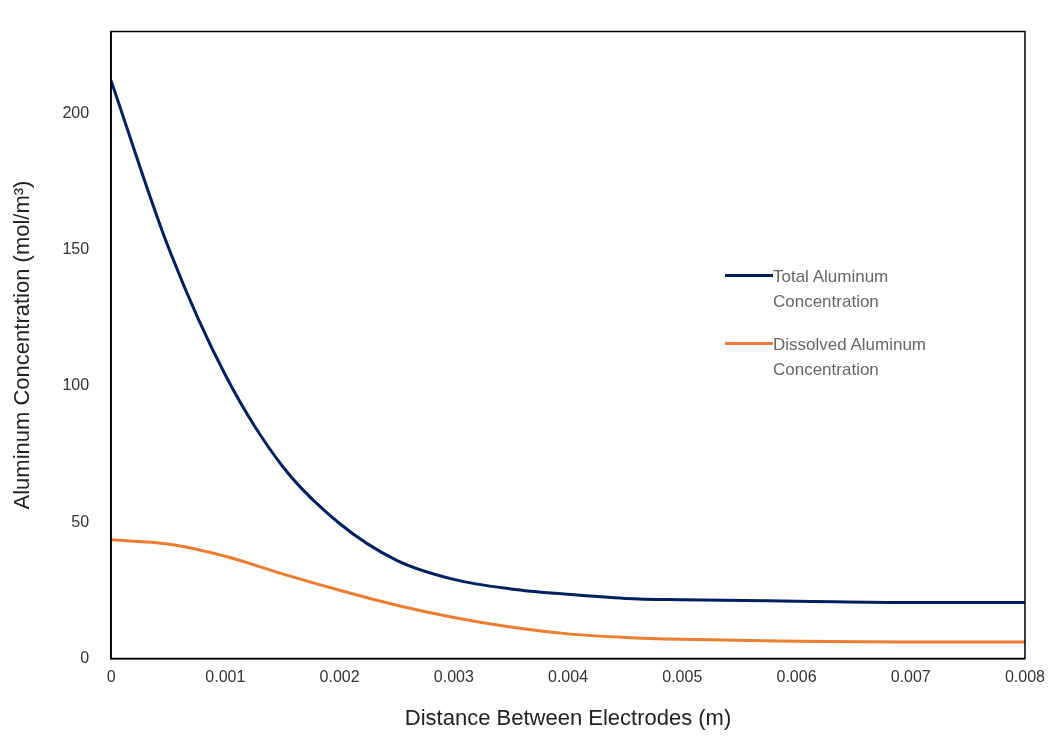 The width and height of the screenshot is (1055, 742). I want to click on y-tick-label: 0, so click(85, 657).